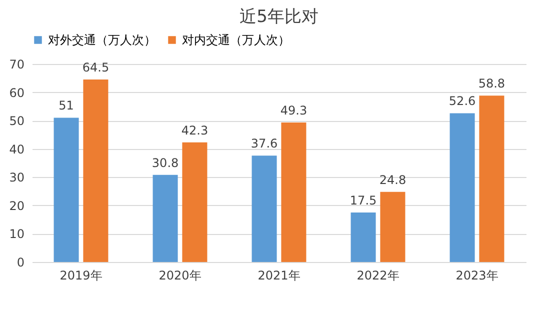 This screenshot has width=554, height=324. Describe the element at coordinates (279, 17) in the screenshot. I see `chart-title: 近5年比对` at that location.